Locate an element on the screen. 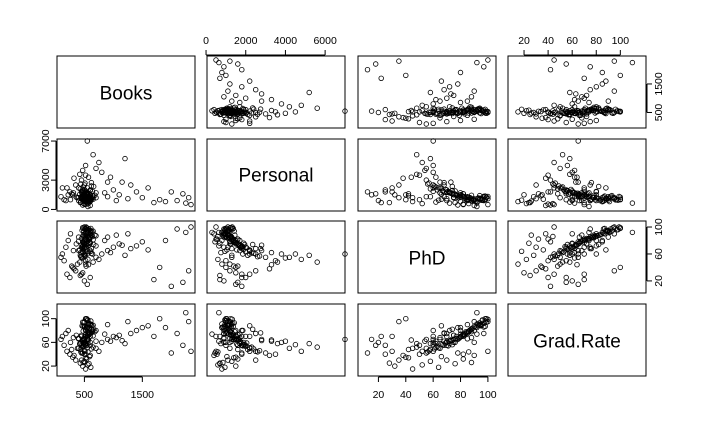 This screenshot has height=434, width=704. right-tick-label-phd-2: 100 is located at coordinates (659, 227).